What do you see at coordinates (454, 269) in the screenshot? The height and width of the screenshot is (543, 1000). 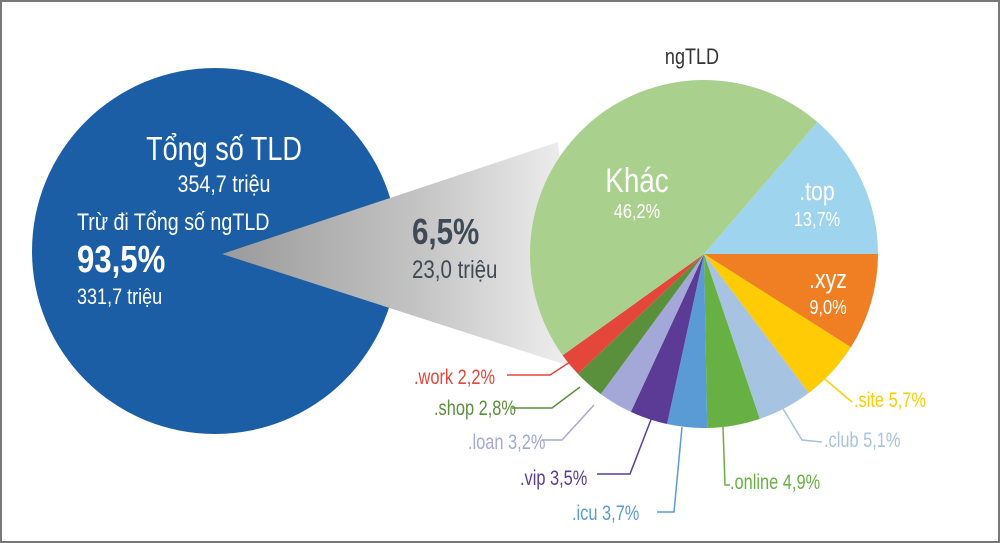 I see `ngtld-value: 23,0 triệu` at bounding box center [454, 269].